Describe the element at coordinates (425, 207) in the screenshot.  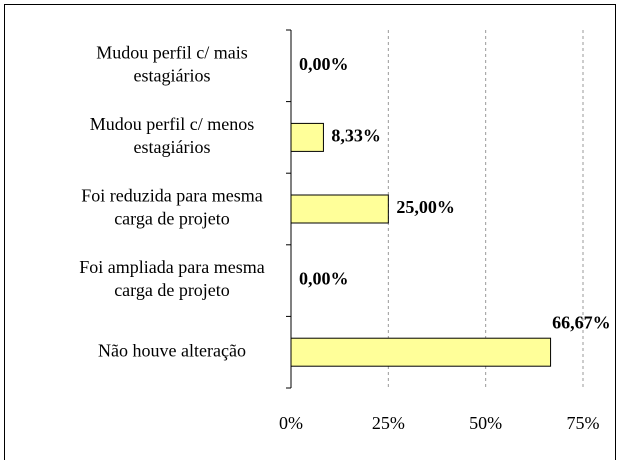
I see `value-label: 25,00%` at that location.